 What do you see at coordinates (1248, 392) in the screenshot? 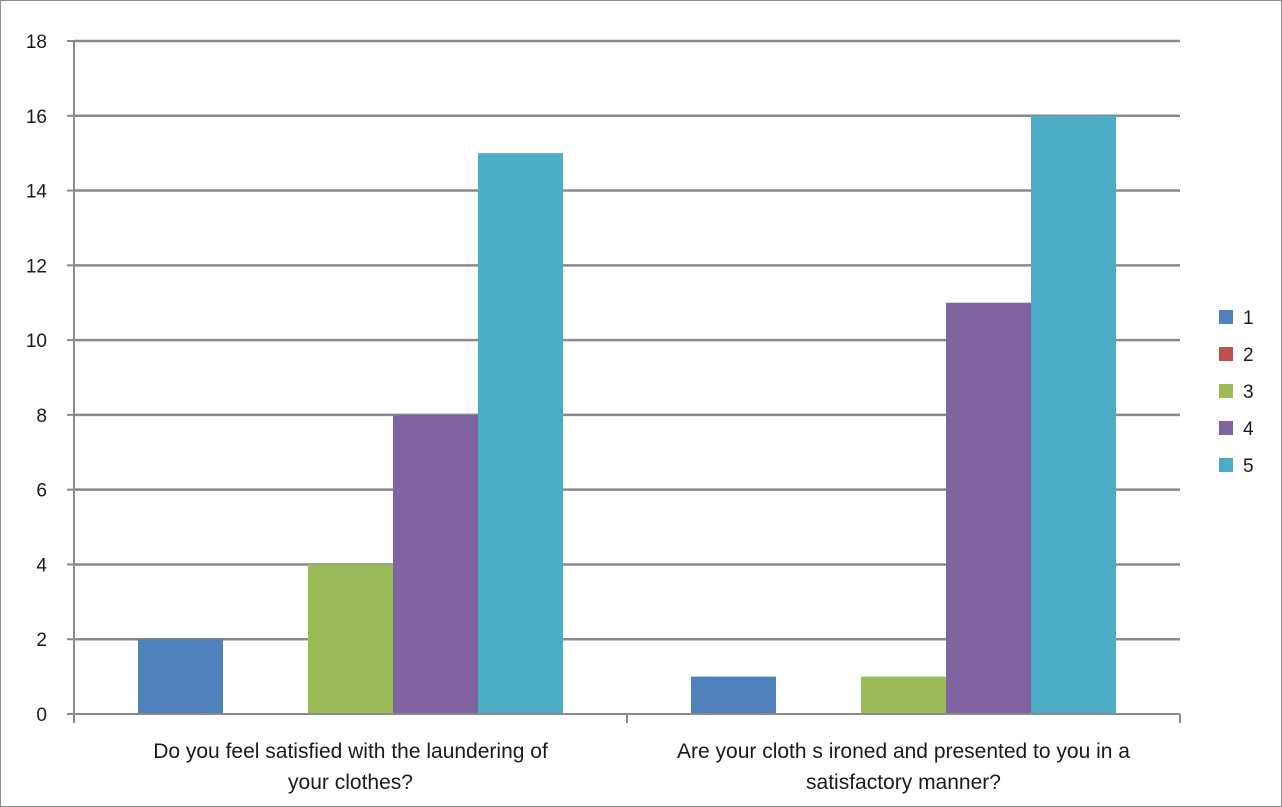
I see `legend-label: 3` at bounding box center [1248, 392].